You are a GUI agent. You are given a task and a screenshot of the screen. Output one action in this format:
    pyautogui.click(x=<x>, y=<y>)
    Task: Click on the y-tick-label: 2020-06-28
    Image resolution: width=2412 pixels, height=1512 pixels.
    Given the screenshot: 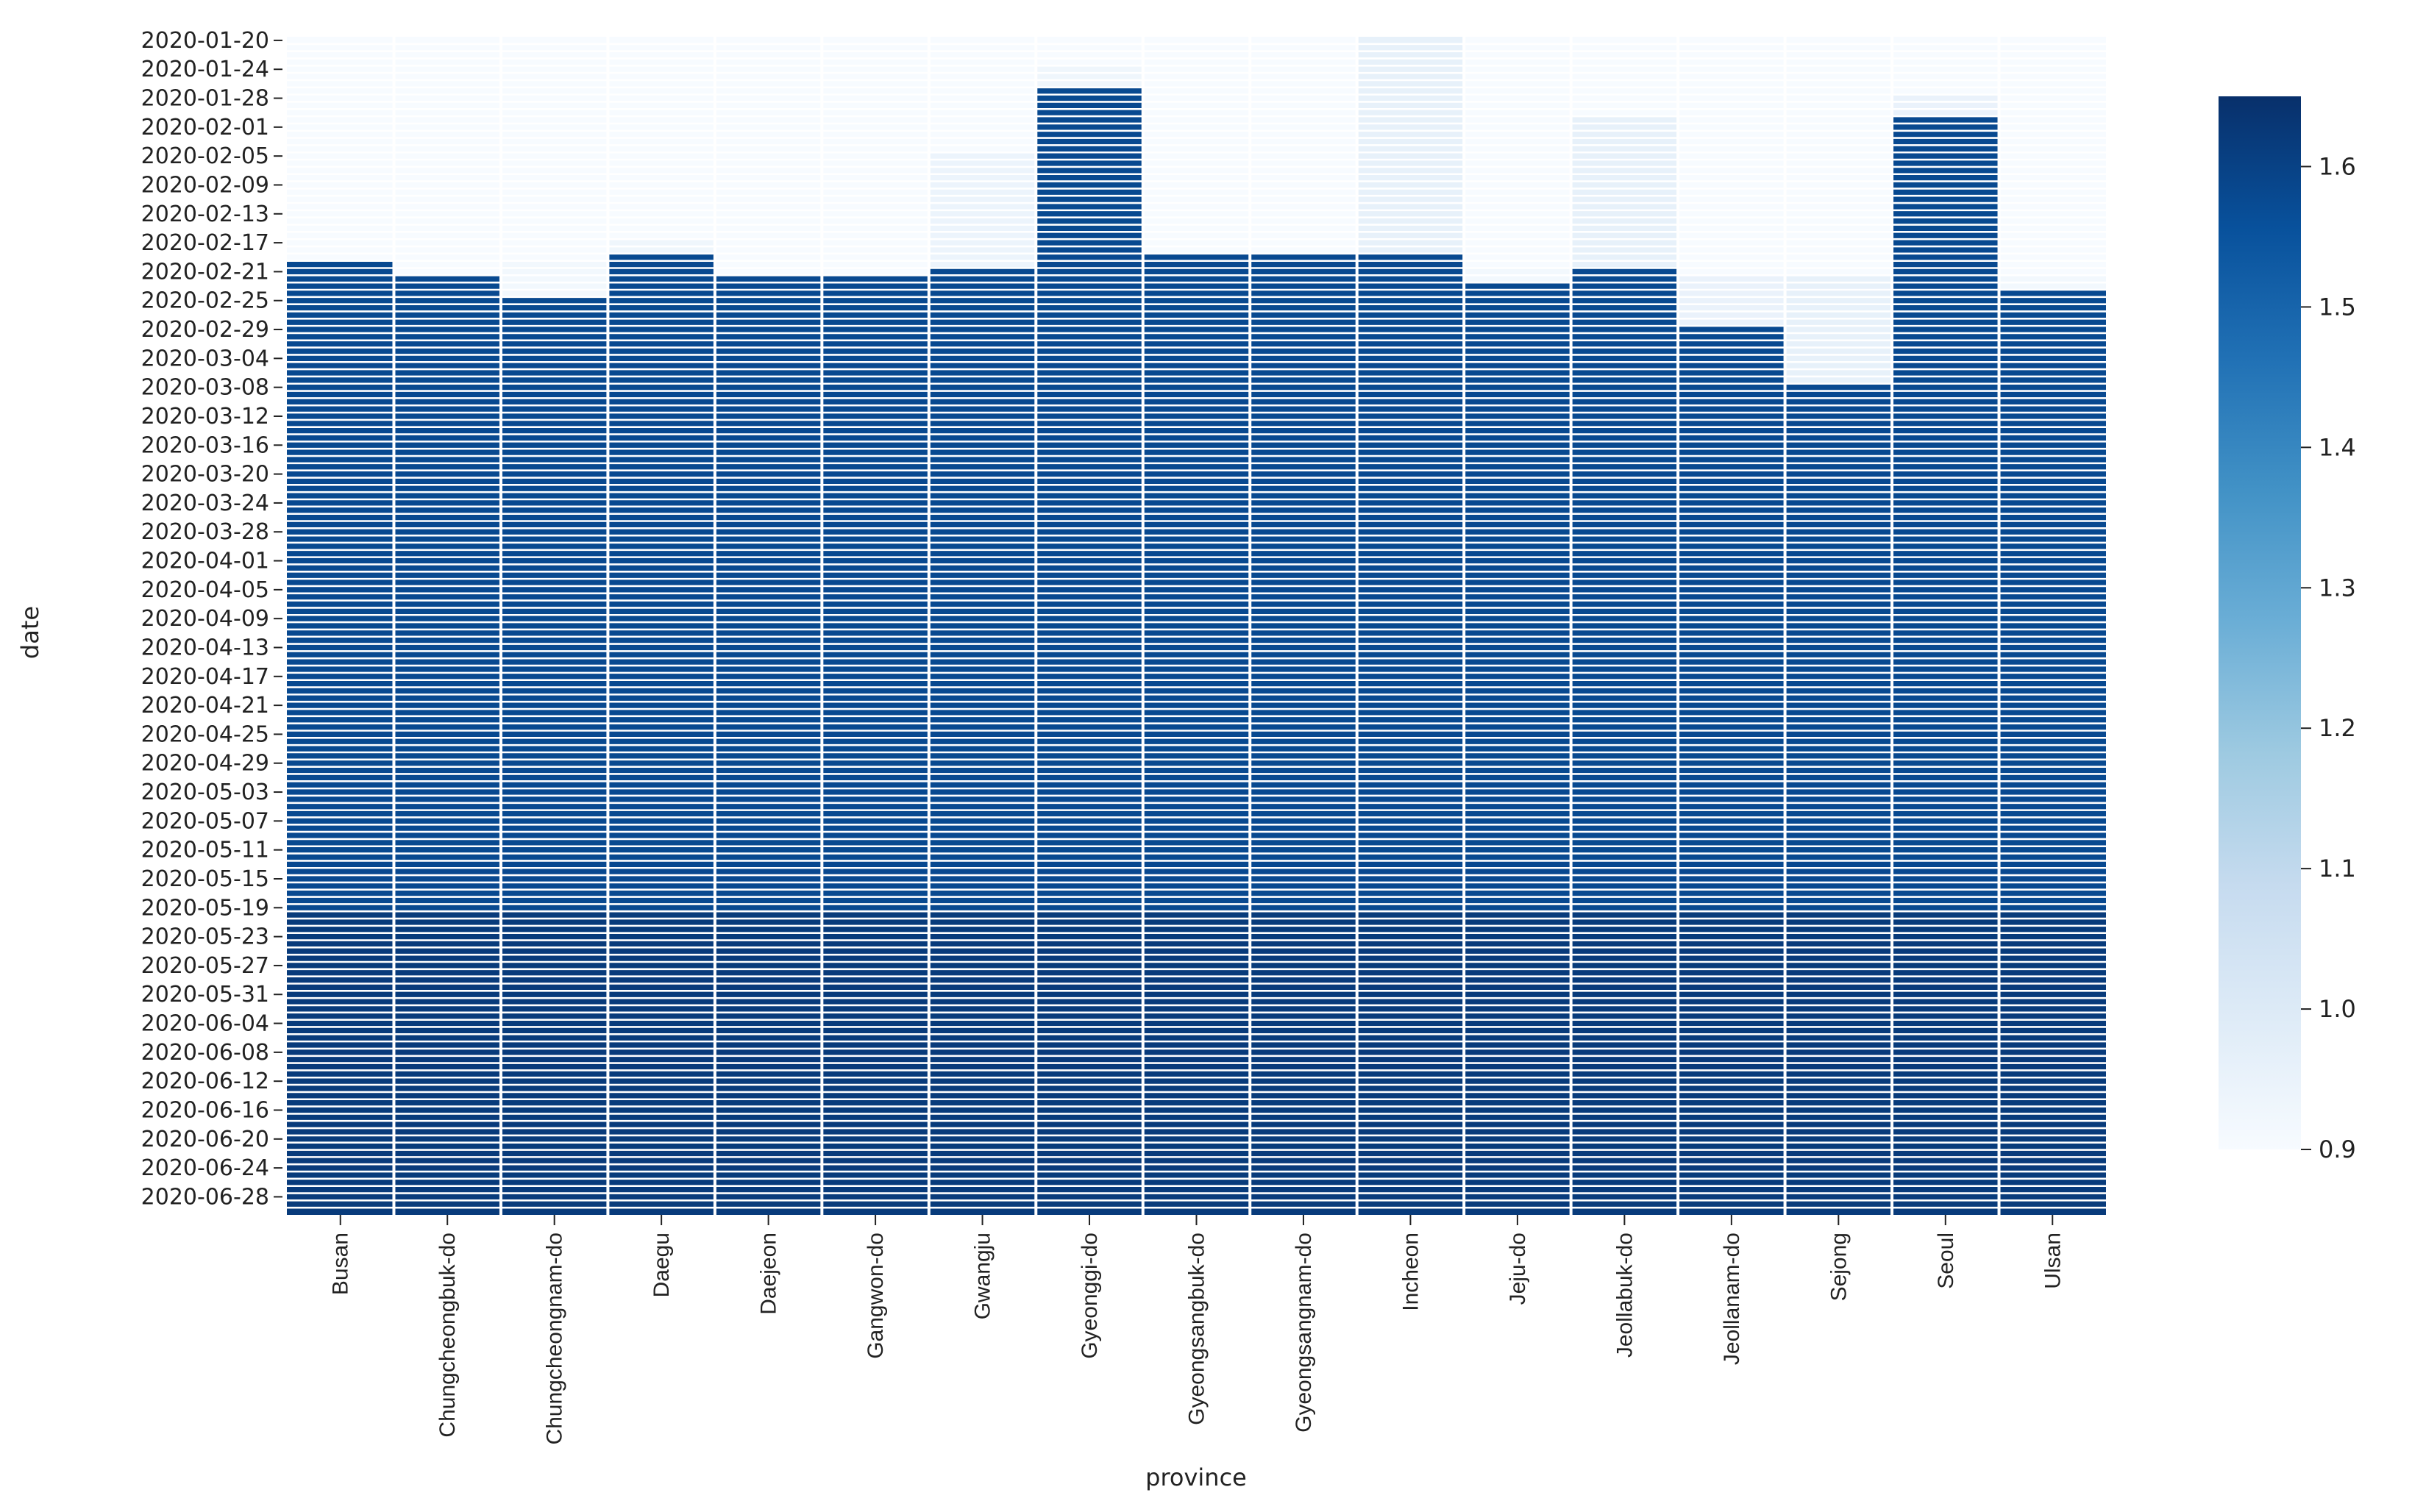 What is the action you would take?
    pyautogui.click(x=205, y=1197)
    